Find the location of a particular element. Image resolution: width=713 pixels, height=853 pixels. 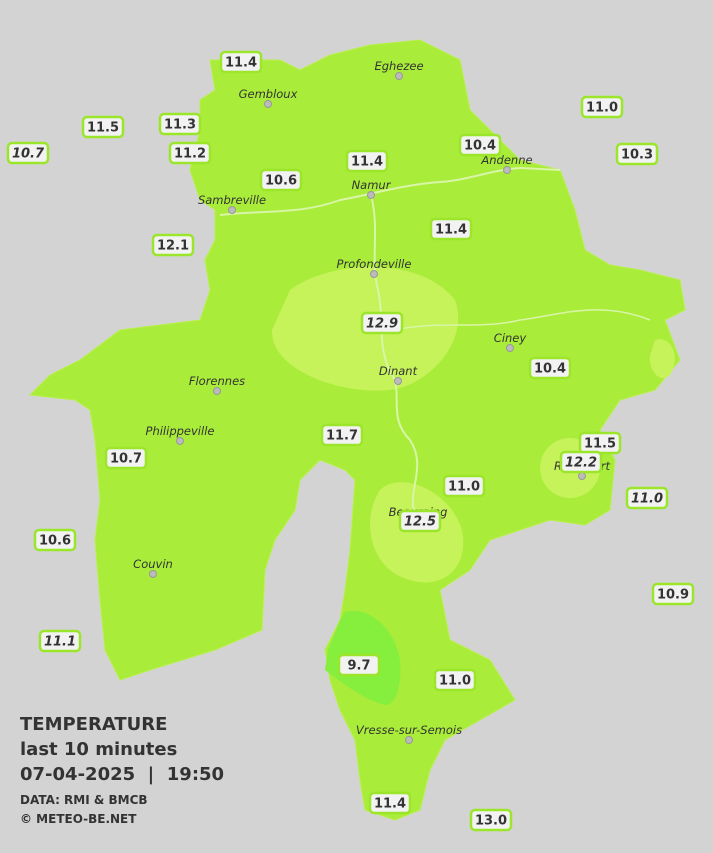

temperature-reading: 12.1 is located at coordinates (173, 246).